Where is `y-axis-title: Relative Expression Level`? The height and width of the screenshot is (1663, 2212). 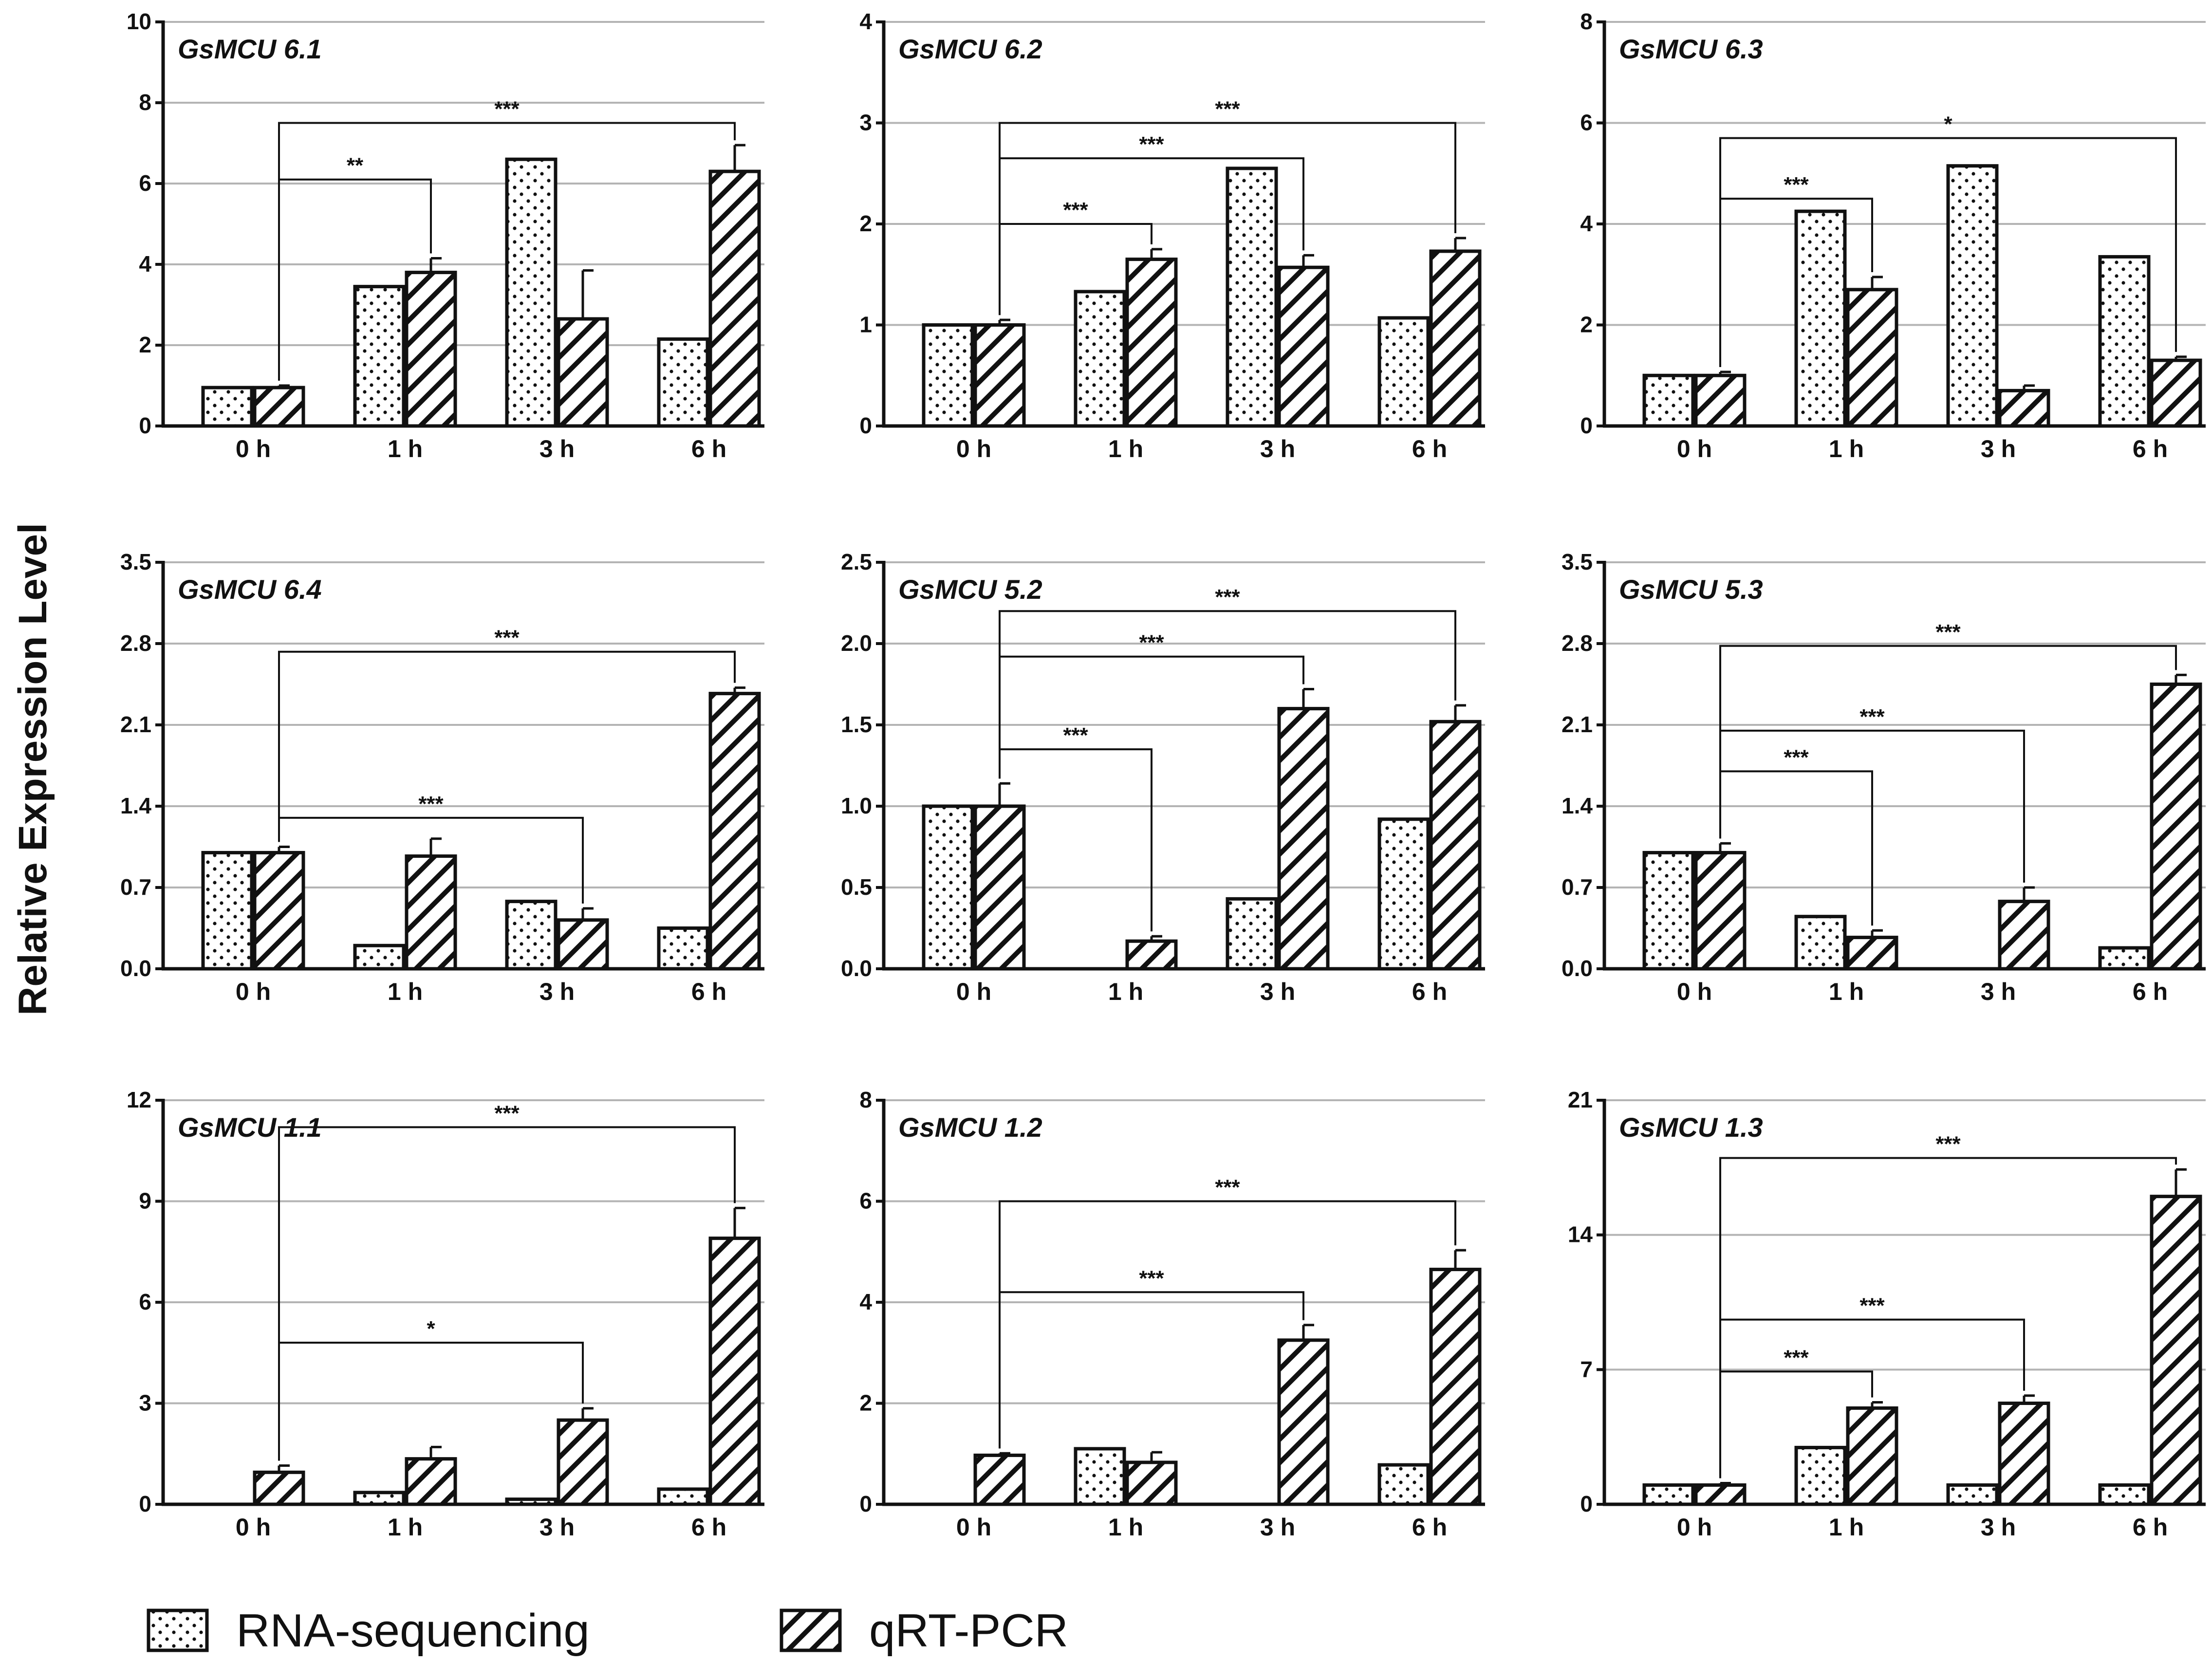
y-axis-title: Relative Expression Level is located at coordinates (33, 769).